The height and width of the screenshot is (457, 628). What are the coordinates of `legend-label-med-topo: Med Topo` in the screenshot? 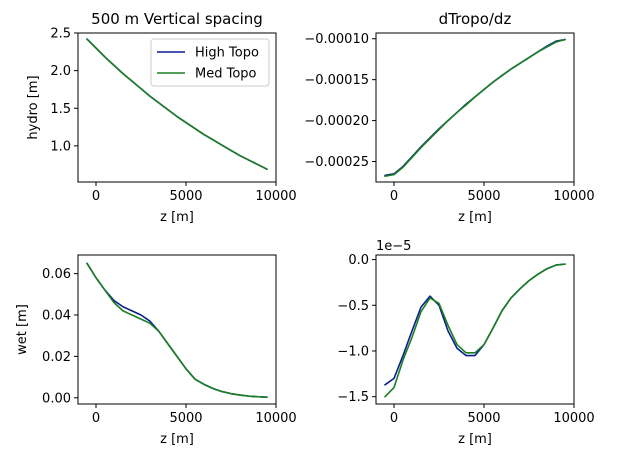 It's located at (226, 74).